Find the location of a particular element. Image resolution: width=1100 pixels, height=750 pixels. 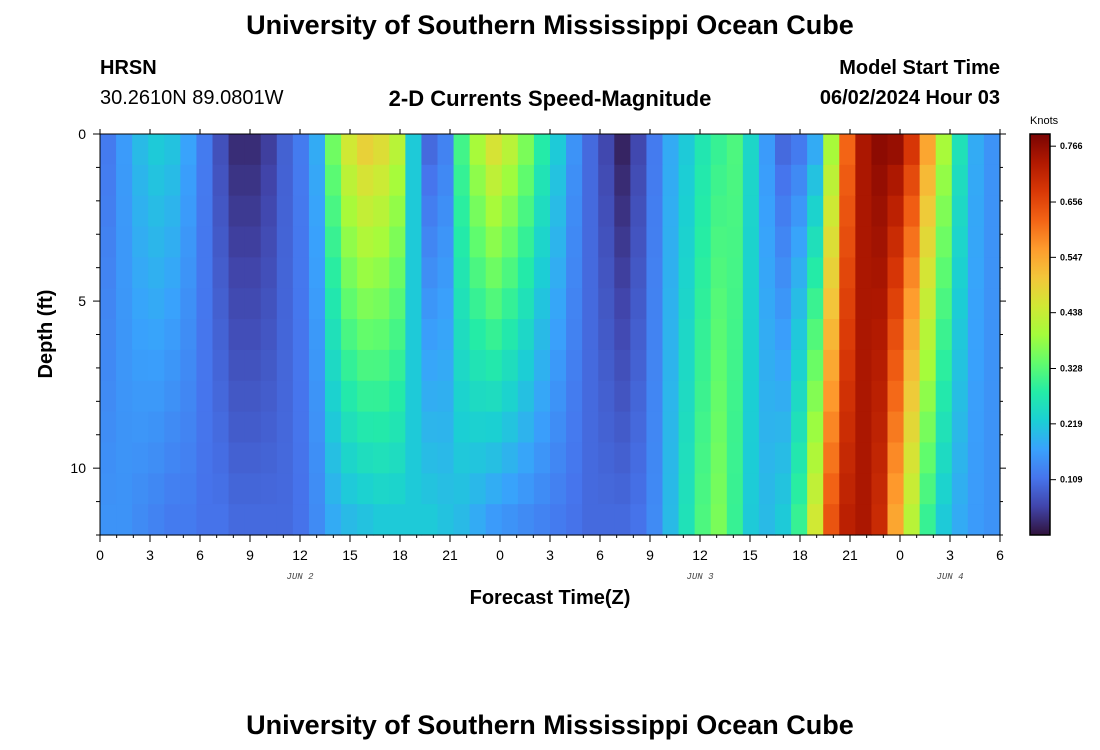

x-tick-label: 21 is located at coordinates (850, 555).